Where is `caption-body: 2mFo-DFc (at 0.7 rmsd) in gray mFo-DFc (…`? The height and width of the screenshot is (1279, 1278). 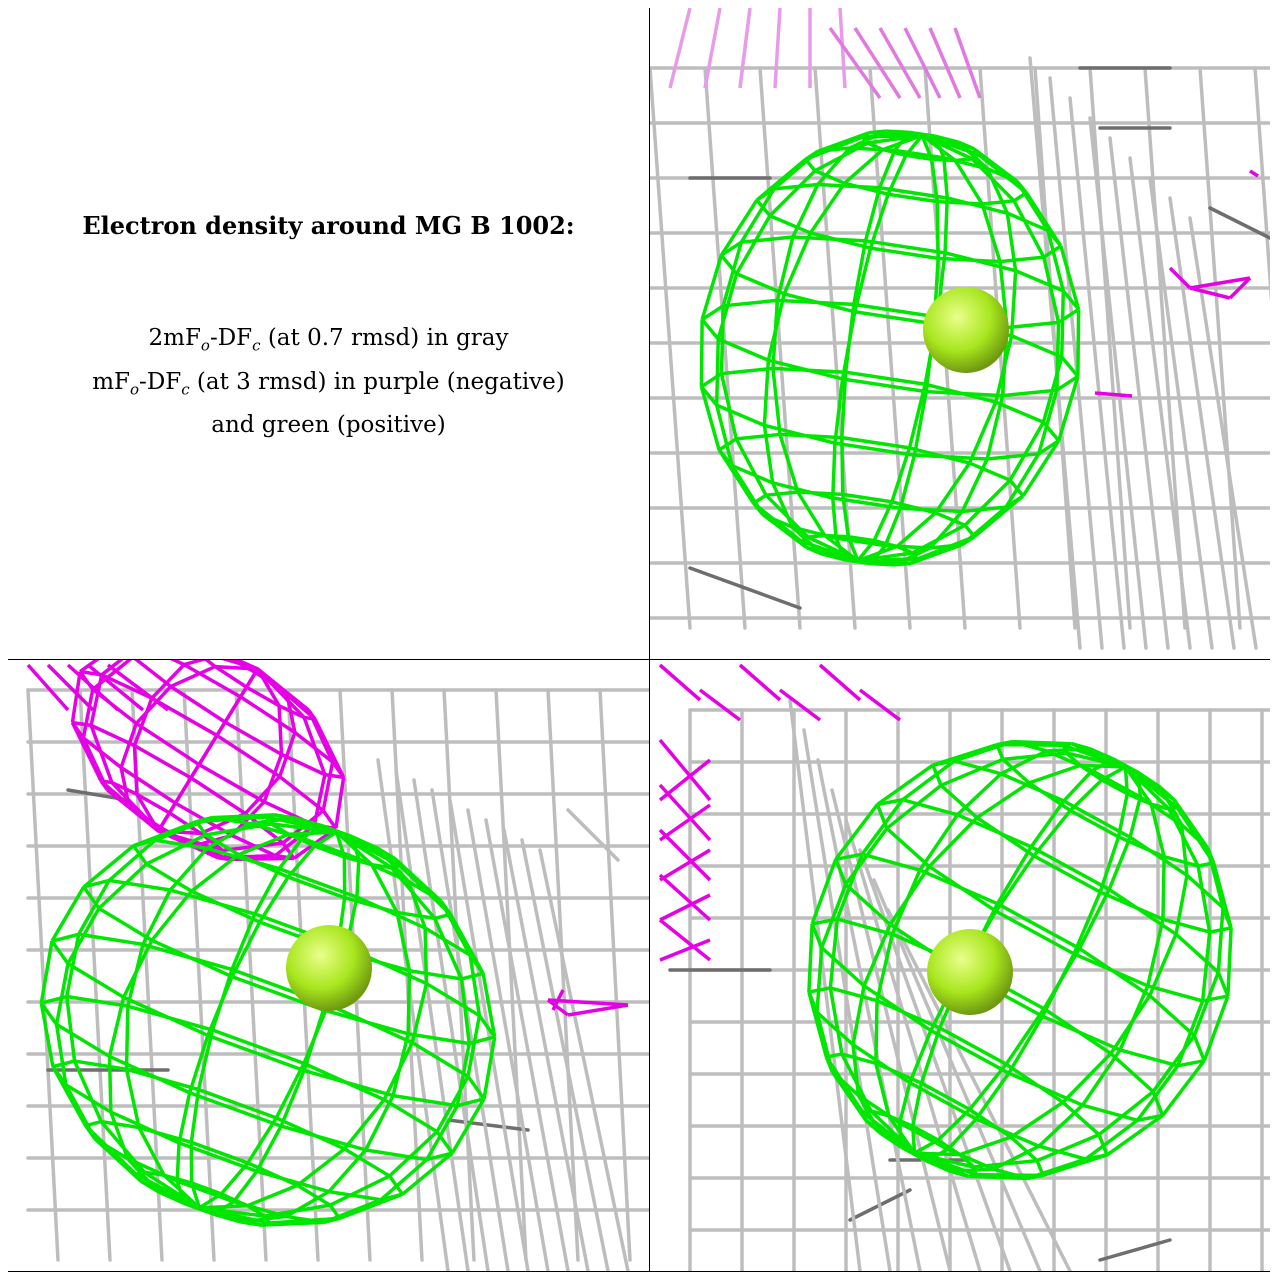
caption-body: 2mFo-DFc (at 0.7 rmsd) in gray mFo-DFc (… is located at coordinates (328, 381).